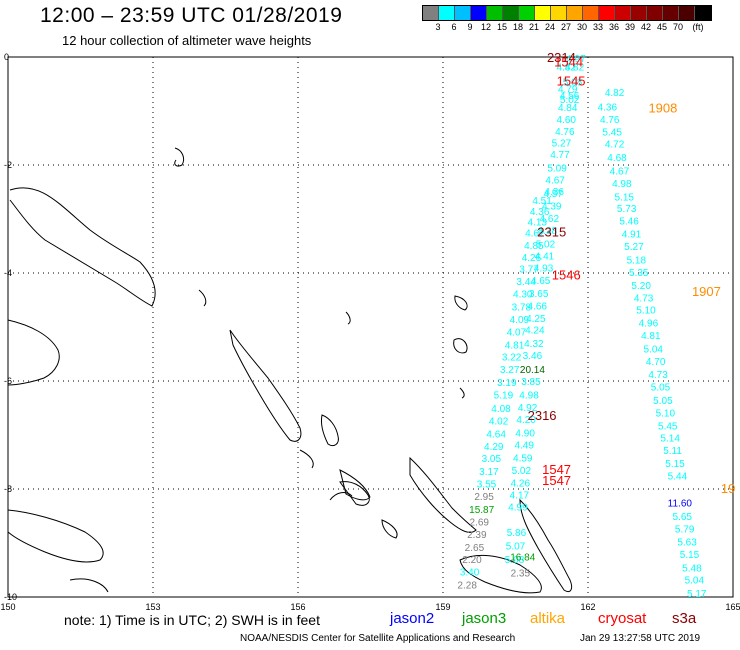 This screenshot has width=740, height=650. I want to click on pass-time-label: 19, so click(728, 488).